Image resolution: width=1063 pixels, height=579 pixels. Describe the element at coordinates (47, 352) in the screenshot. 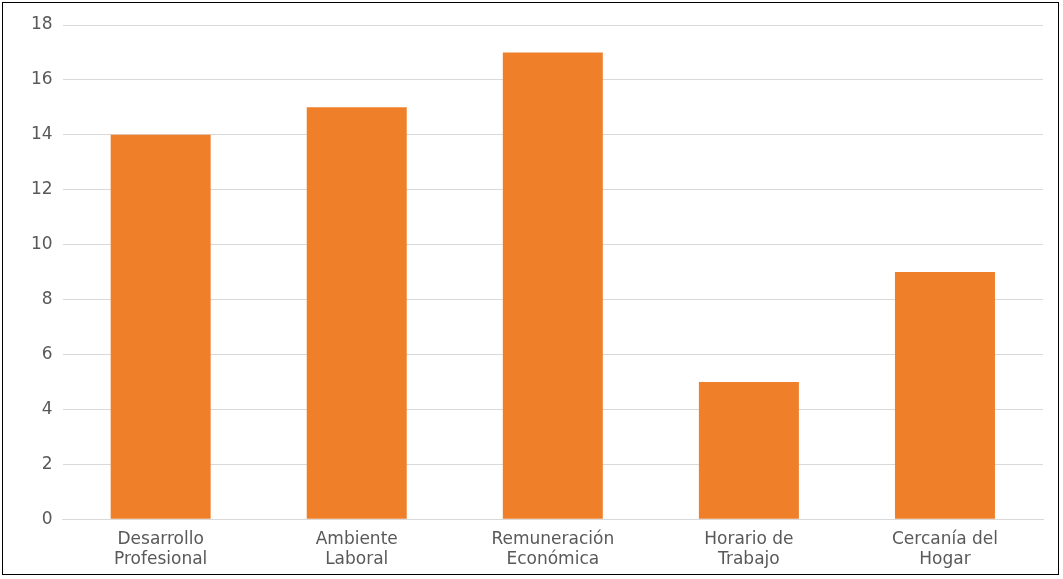

I see `y-tick-label: 6` at that location.